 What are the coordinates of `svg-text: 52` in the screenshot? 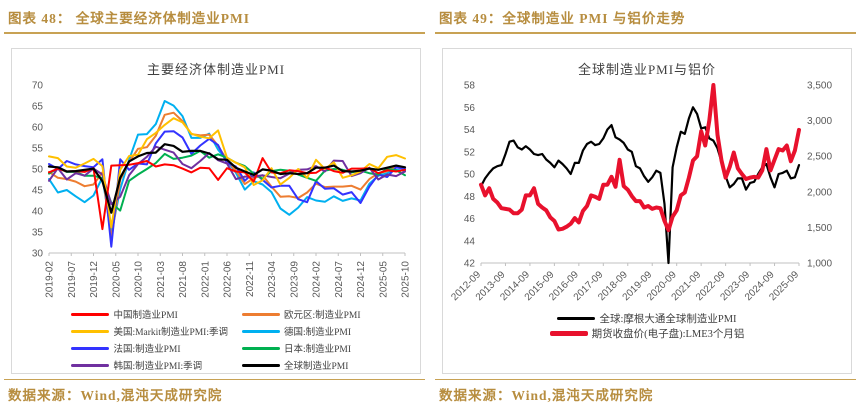 It's located at (470, 152).